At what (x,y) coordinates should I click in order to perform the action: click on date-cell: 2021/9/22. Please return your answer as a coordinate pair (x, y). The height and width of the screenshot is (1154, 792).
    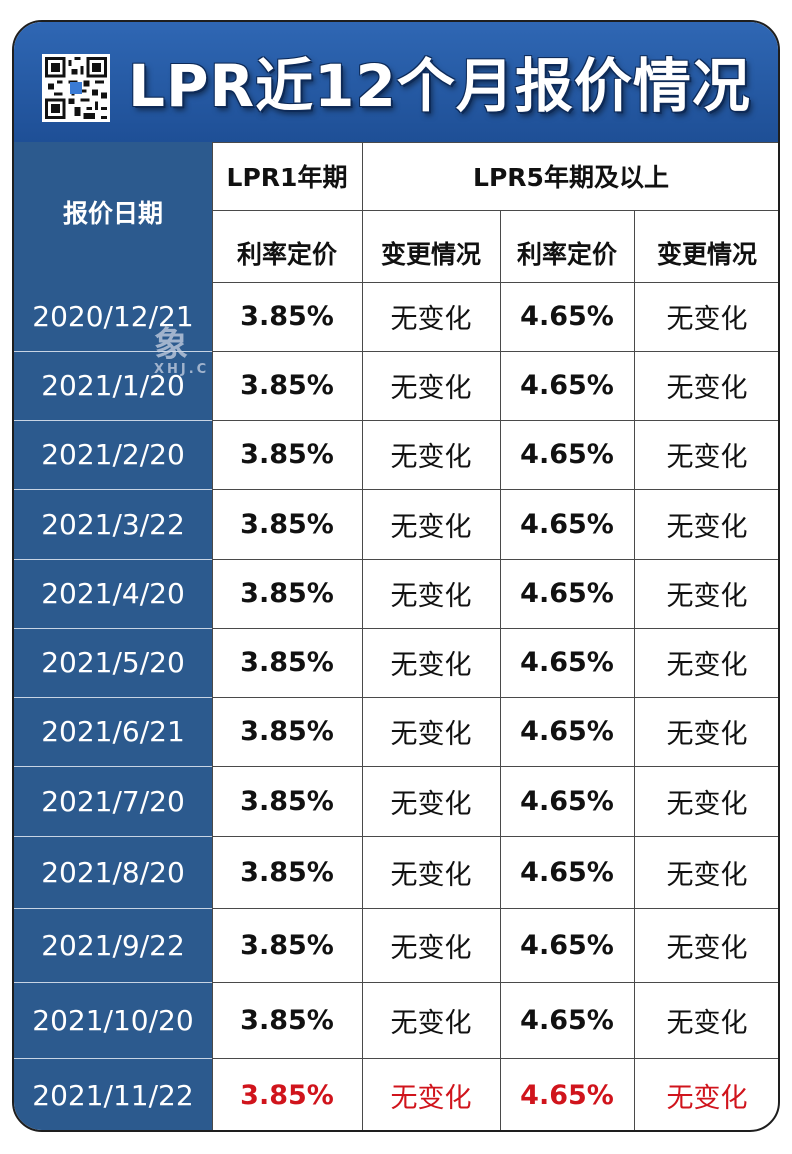
    Looking at the image, I should click on (113, 945).